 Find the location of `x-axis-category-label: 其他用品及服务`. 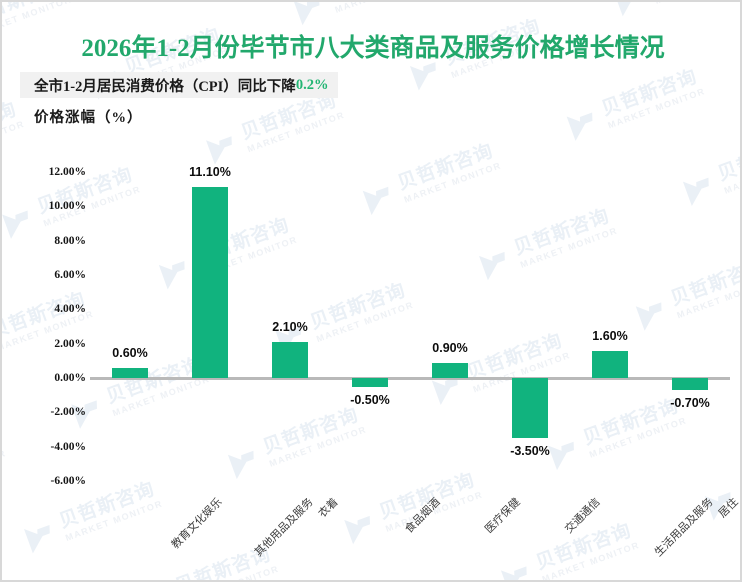

x-axis-category-label: 其他用品及服务 is located at coordinates (284, 528).